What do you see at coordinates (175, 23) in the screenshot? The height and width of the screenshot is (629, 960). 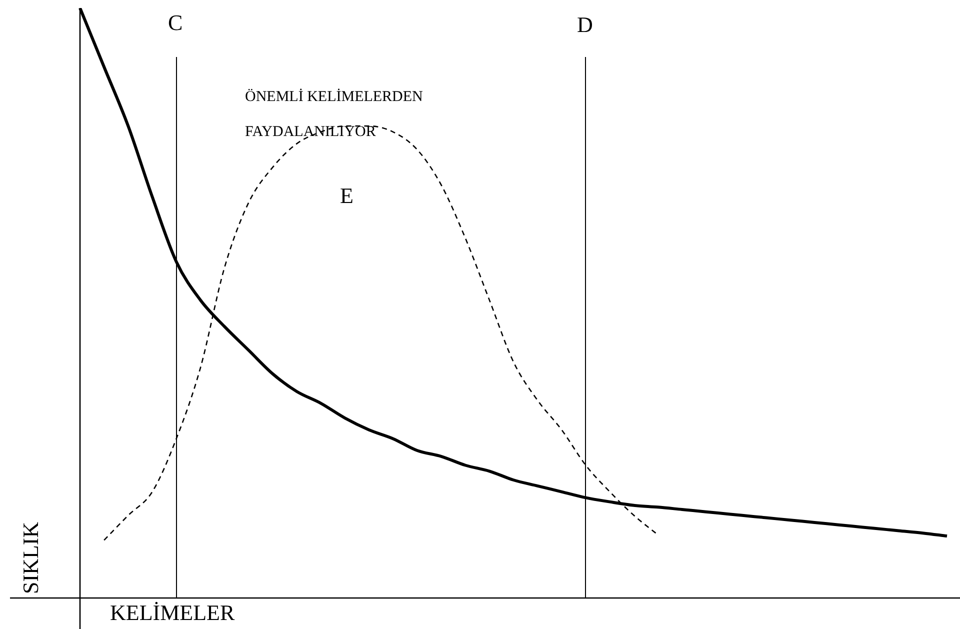 I see `annotation: C` at bounding box center [175, 23].